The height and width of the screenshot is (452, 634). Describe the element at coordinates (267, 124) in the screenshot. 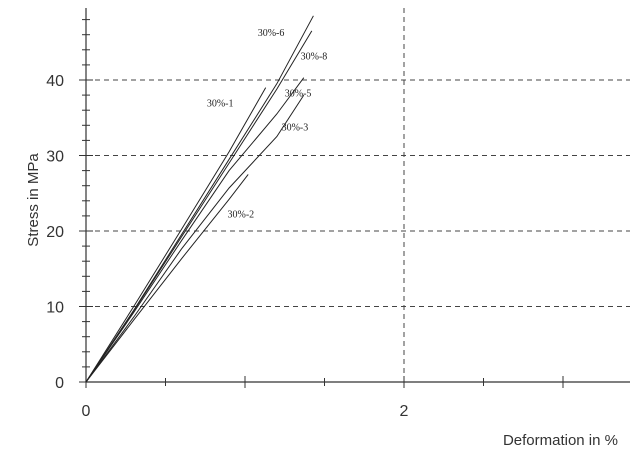

I see `series-labels: 30%-6 30%-8 30%-1 30%-5 30%-3 30%-2` at that location.